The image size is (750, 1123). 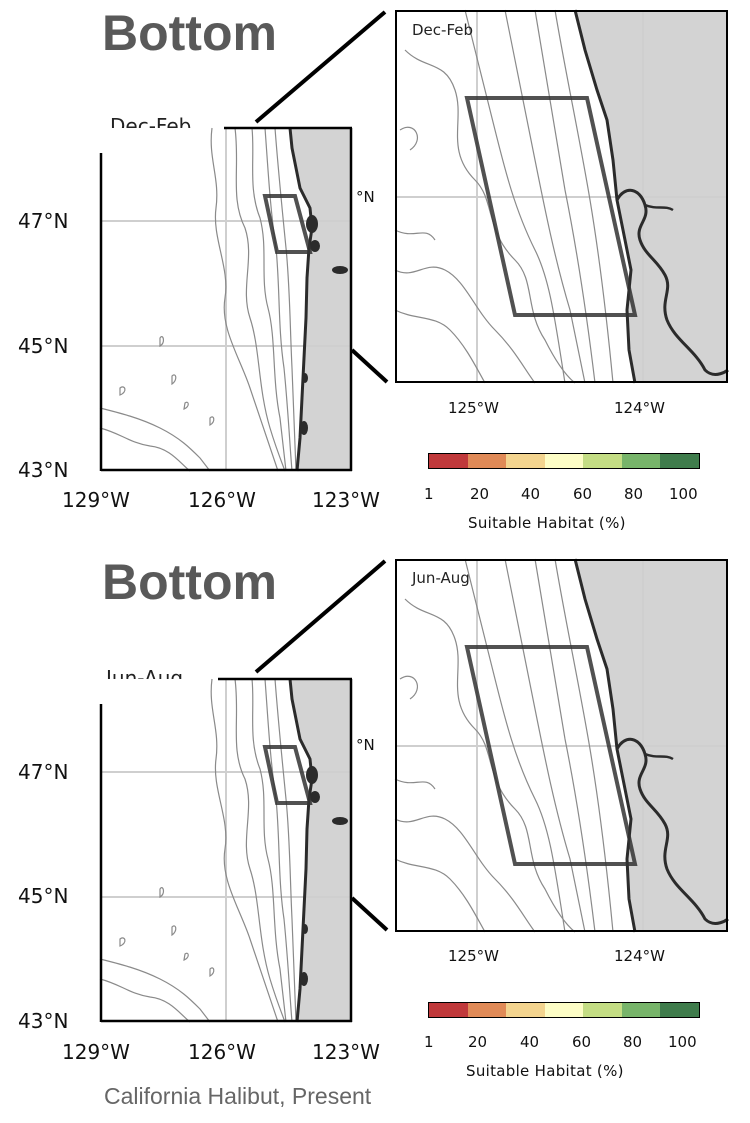 I want to click on zoom-connector-lines, so click(x=321, y=197).